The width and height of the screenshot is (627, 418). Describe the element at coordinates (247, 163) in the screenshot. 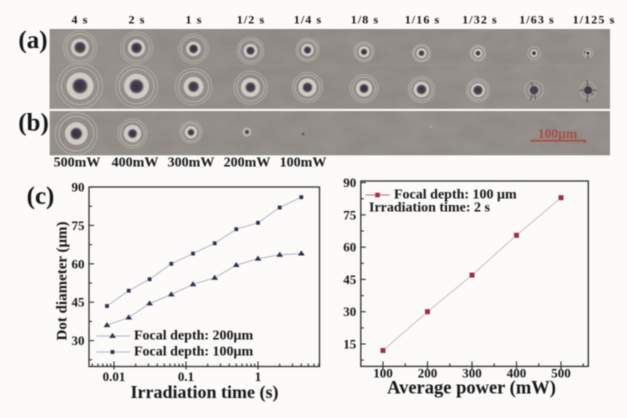

I see `svg-text: 200mW` at that location.